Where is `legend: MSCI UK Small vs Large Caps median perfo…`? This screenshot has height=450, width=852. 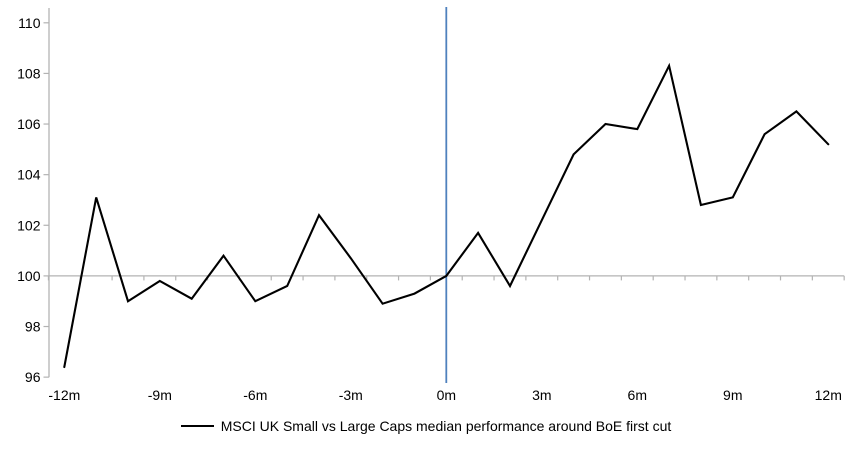
legend: MSCI UK Small vs Large Caps median perfo… is located at coordinates (426, 426).